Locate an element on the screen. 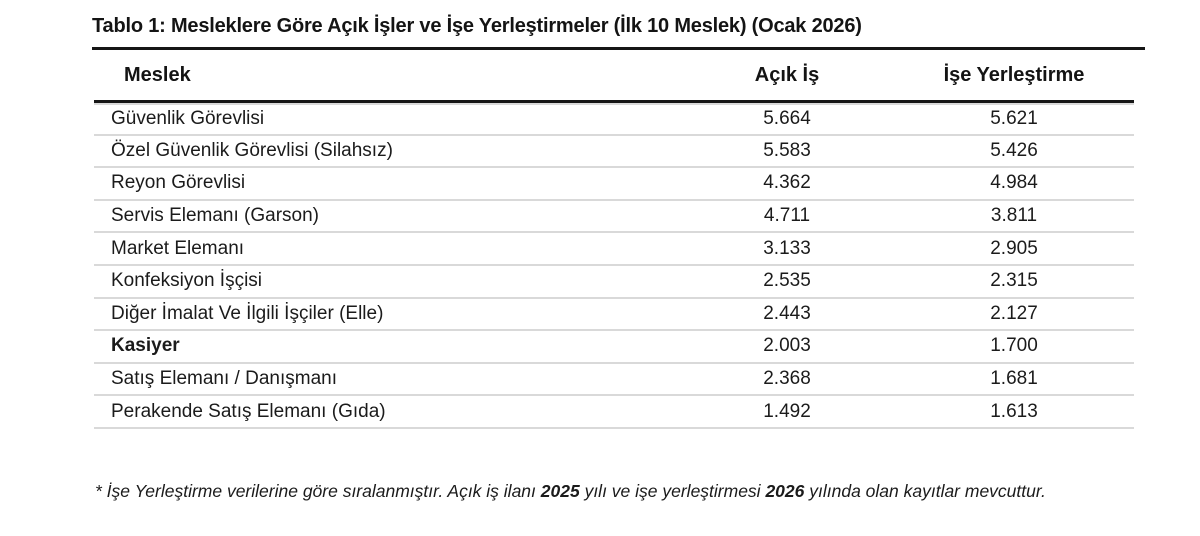 This screenshot has height=536, width=1200. table-header: Meslek Açık İş İşe Yerleştirme is located at coordinates (614, 77).